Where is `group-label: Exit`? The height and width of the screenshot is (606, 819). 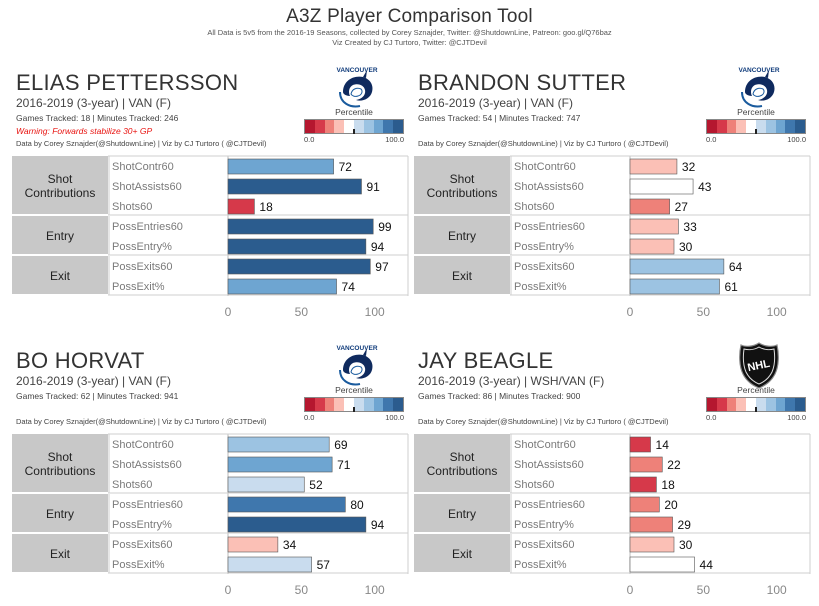
group-label: Exit is located at coordinates (462, 276).